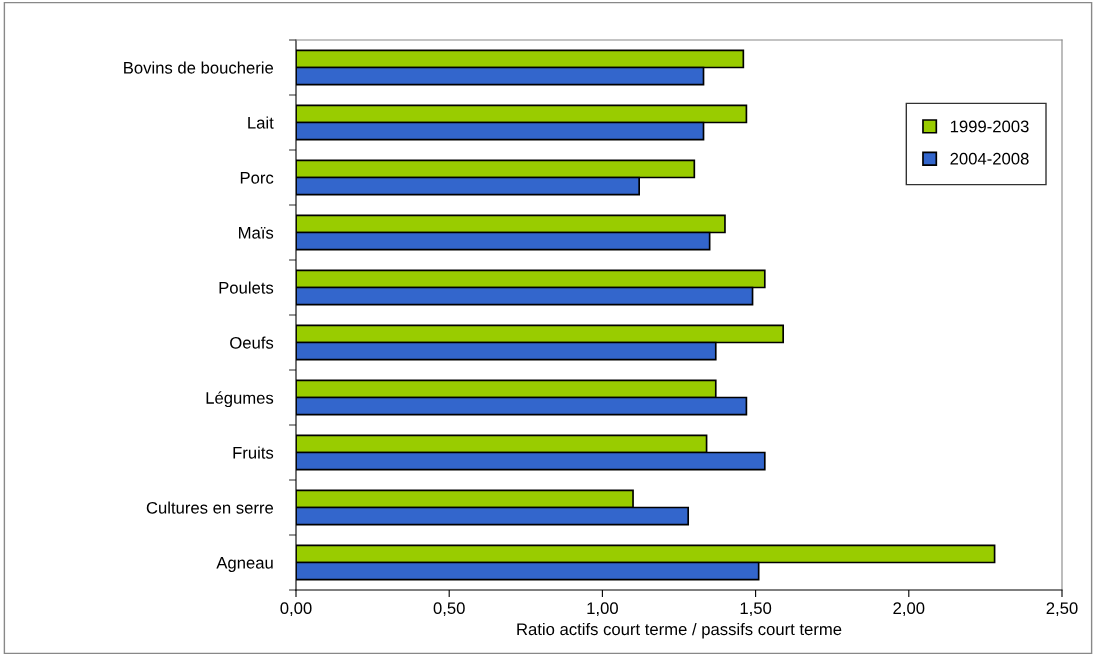  I want to click on legend-label: 1999-2003, so click(989, 126).